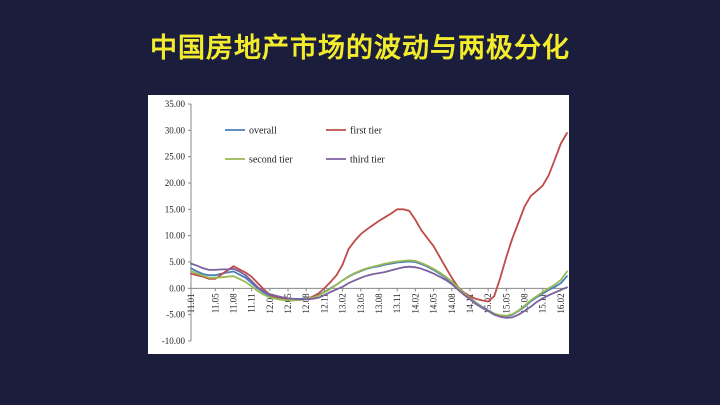 The image size is (720, 405). Describe the element at coordinates (452, 303) in the screenshot. I see `x-tick-label: 14.08` at that location.